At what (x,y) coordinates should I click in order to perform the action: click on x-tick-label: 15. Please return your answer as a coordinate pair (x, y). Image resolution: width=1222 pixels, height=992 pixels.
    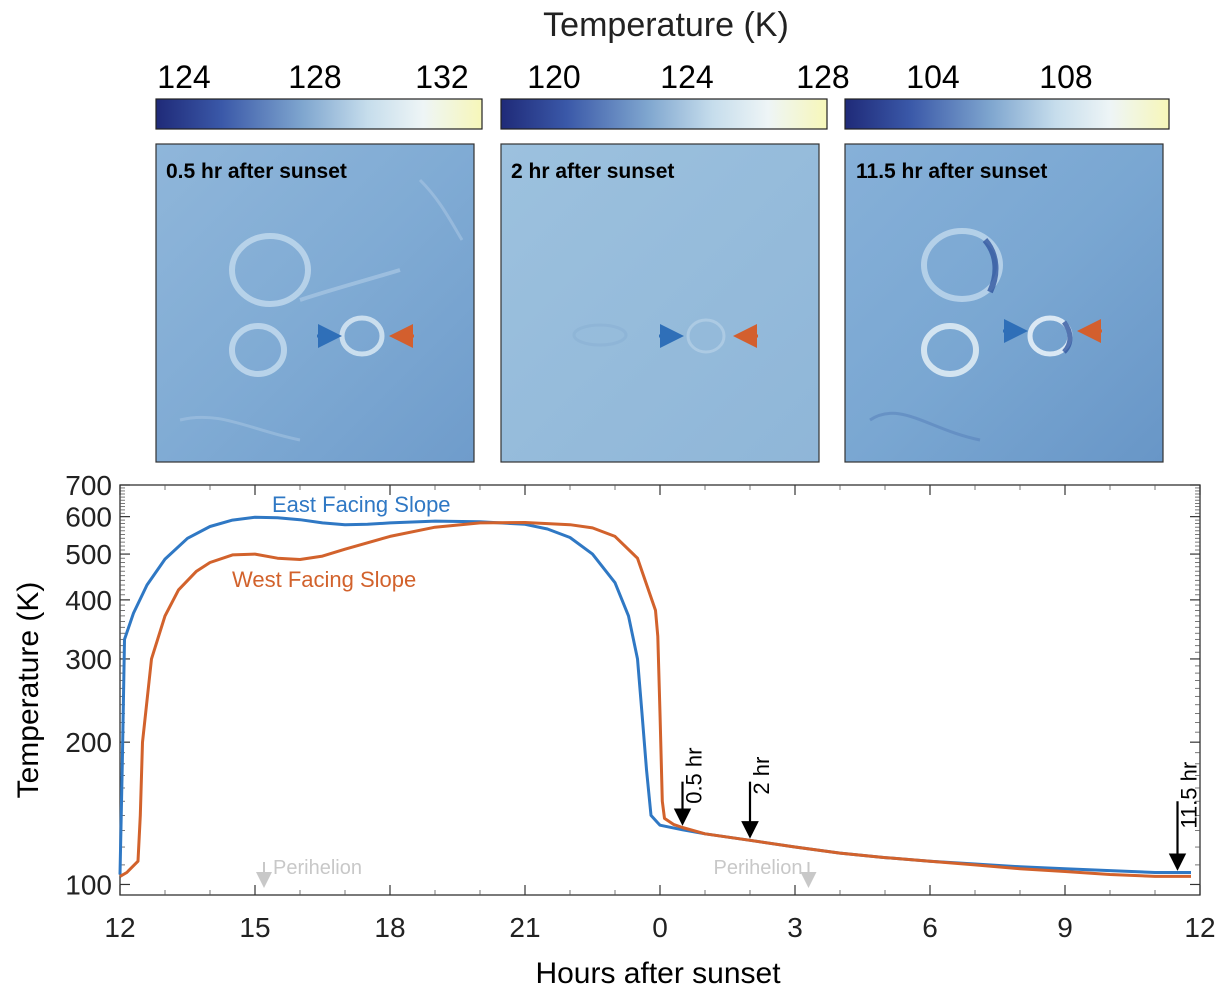
    Looking at the image, I should click on (254, 927).